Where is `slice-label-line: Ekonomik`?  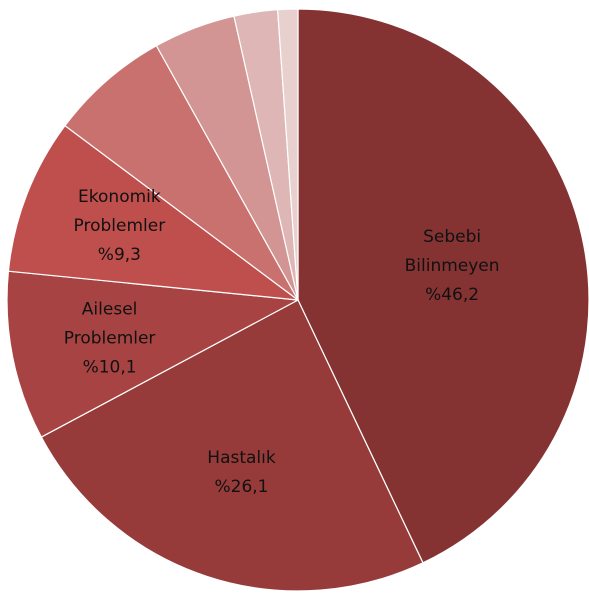
slice-label-line: Ekonomik is located at coordinates (119, 197).